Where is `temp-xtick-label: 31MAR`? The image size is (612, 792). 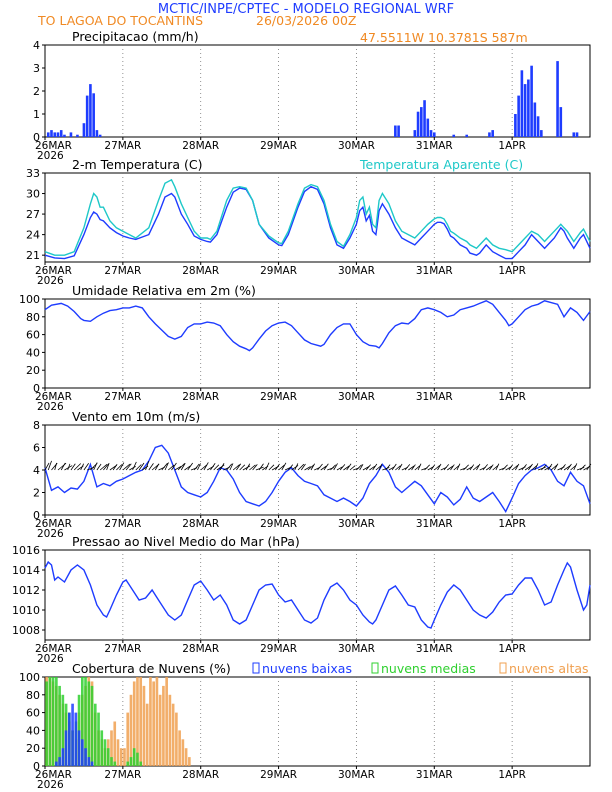
temp-xtick-label: 31MAR is located at coordinates (434, 271).